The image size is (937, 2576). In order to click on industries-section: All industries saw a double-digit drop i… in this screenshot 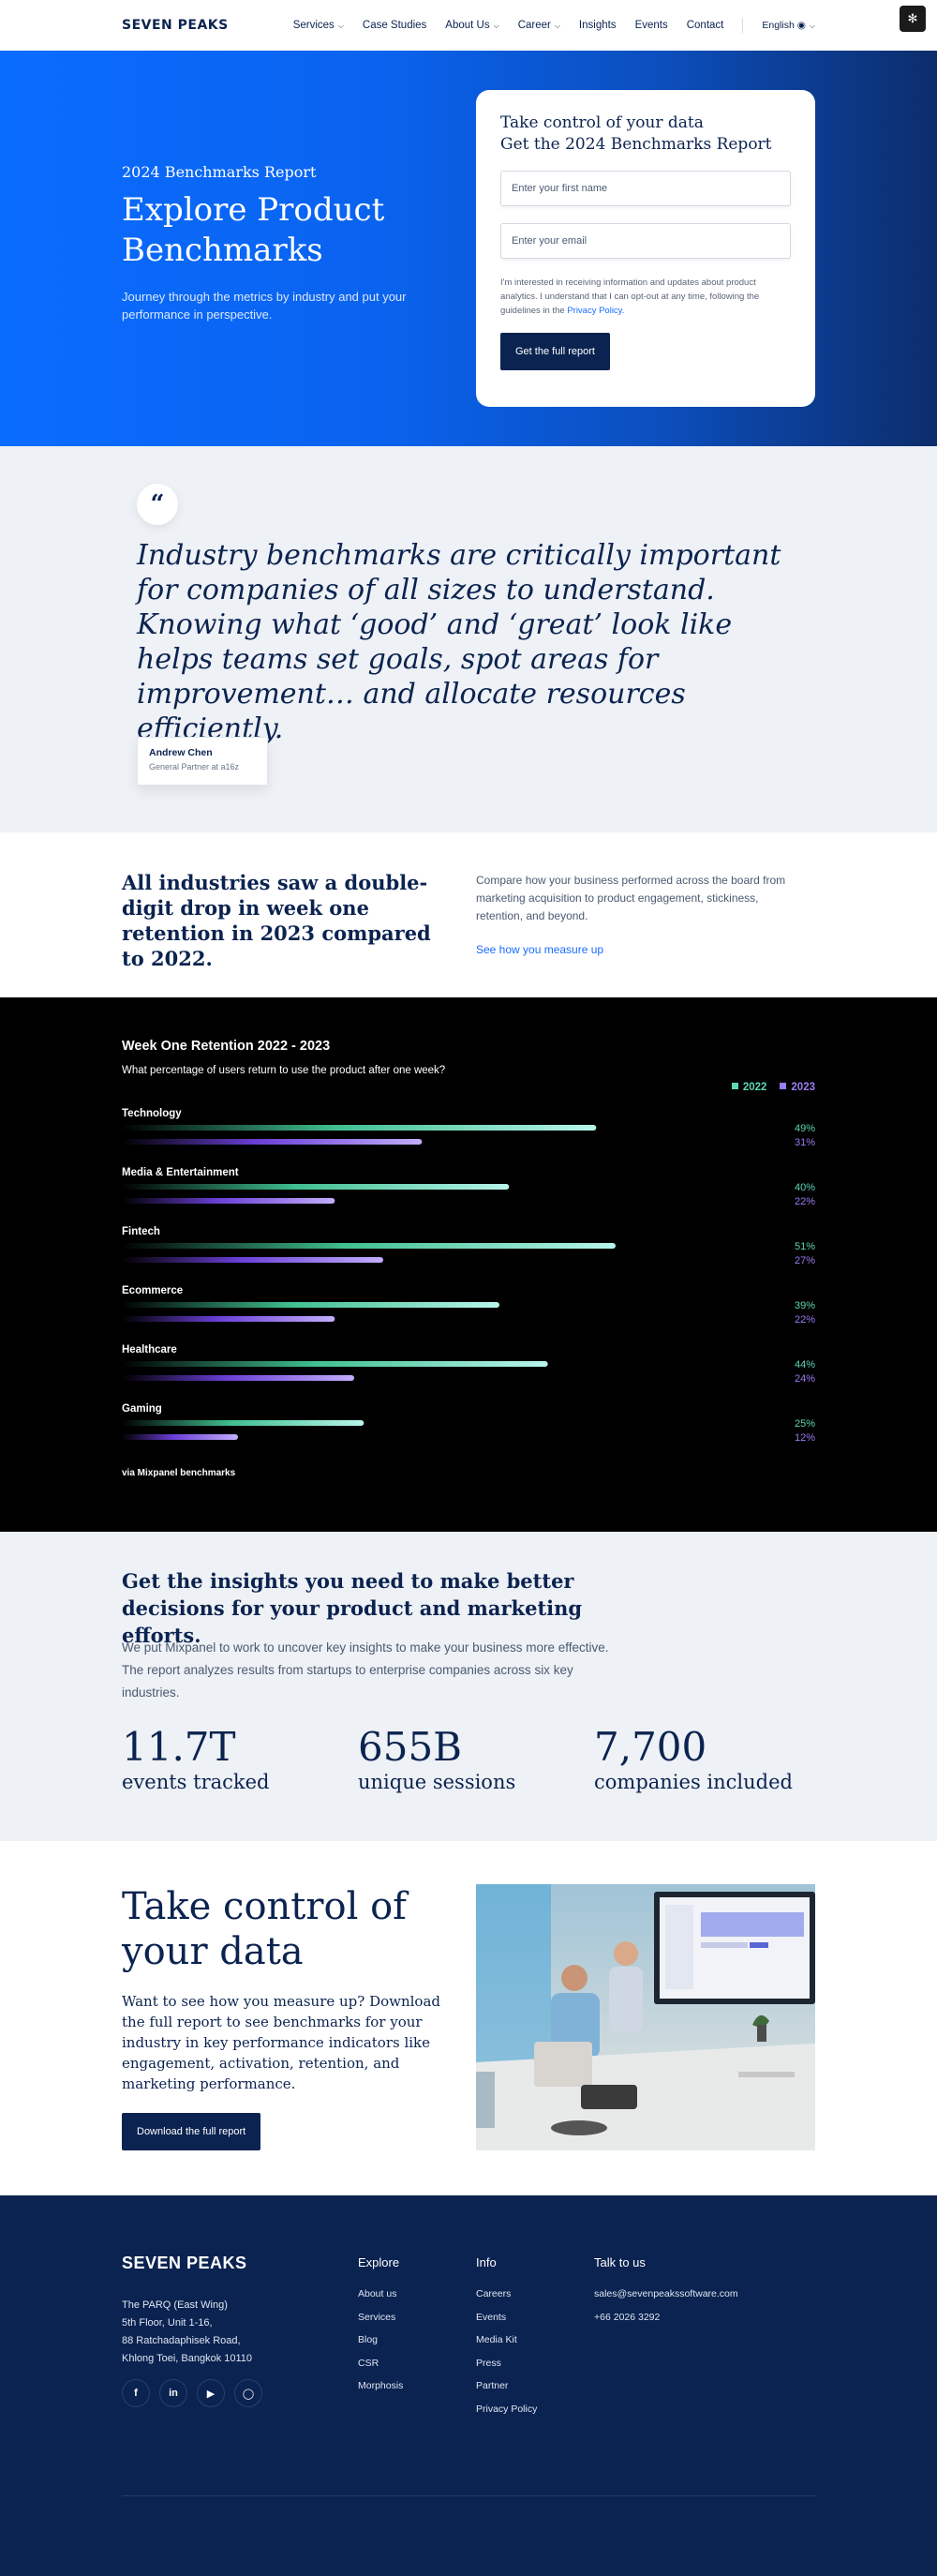, I will do `click(468, 915)`.